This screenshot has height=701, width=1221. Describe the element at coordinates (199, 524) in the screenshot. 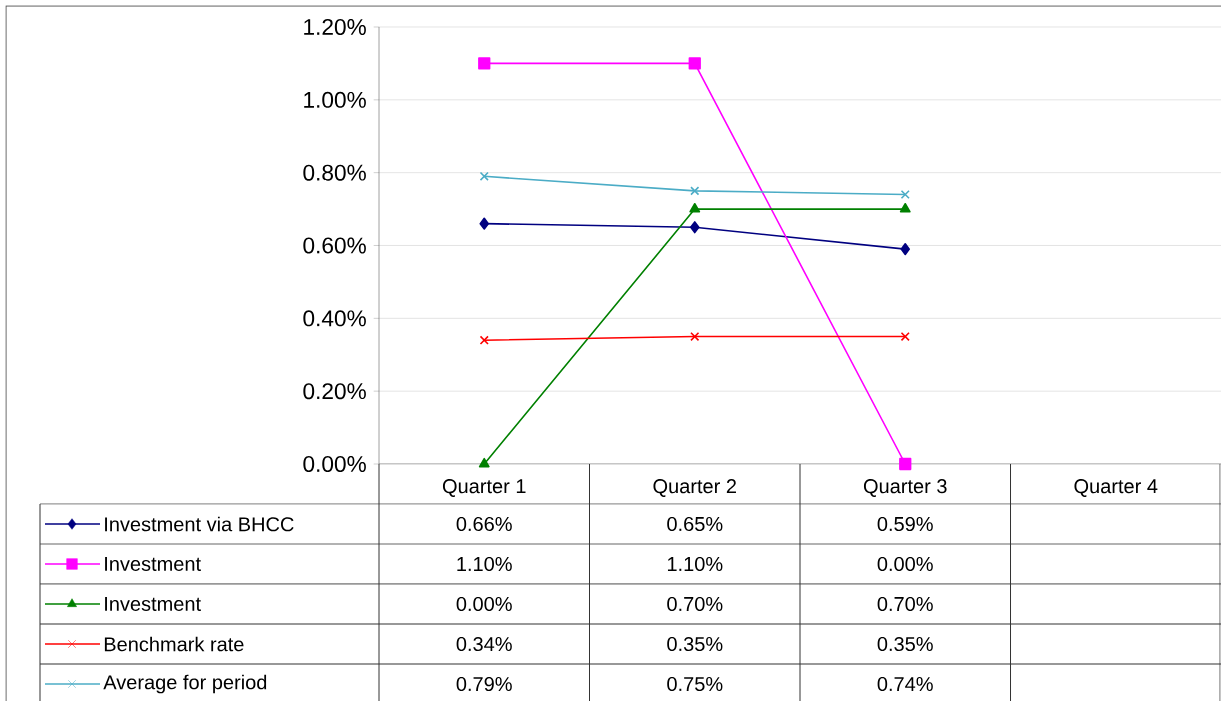

I see `legend-label: Investment via BHCC` at that location.